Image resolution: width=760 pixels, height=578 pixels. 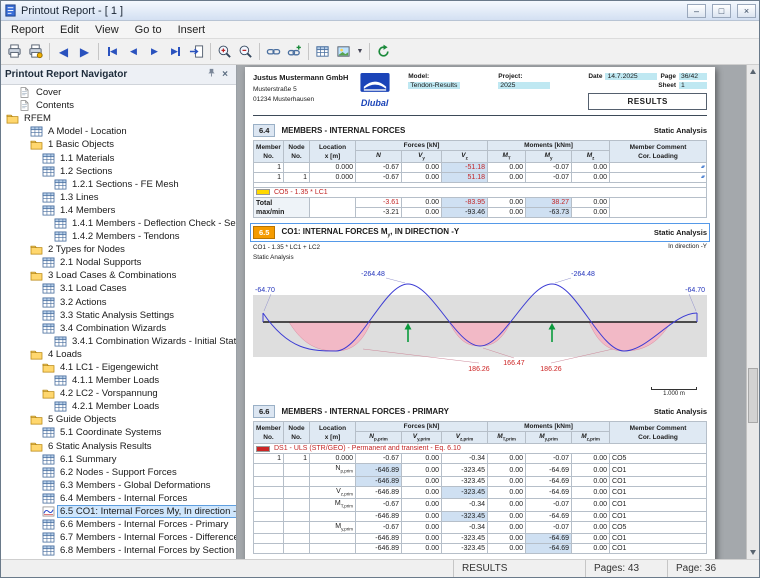 What do you see at coordinates (28, 29) in the screenshot?
I see `menu-report: Report` at bounding box center [28, 29].